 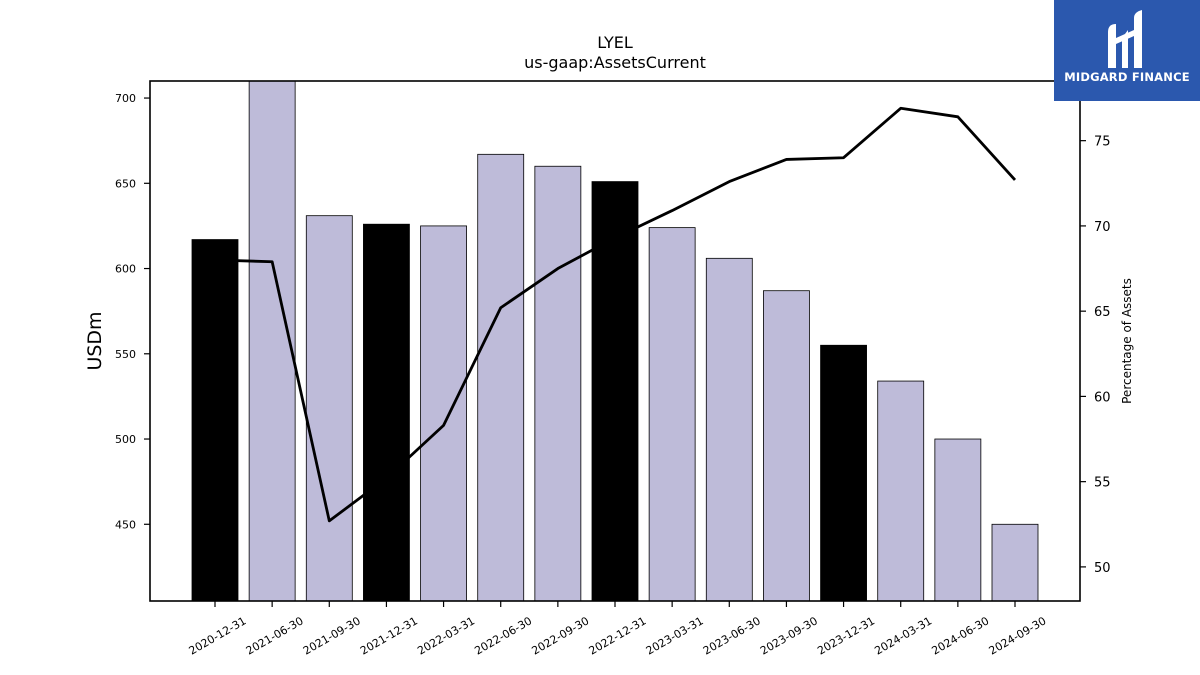 What do you see at coordinates (615, 62) in the screenshot?
I see `chart-subtitle: us-gaap:AssetsCurrent` at bounding box center [615, 62].